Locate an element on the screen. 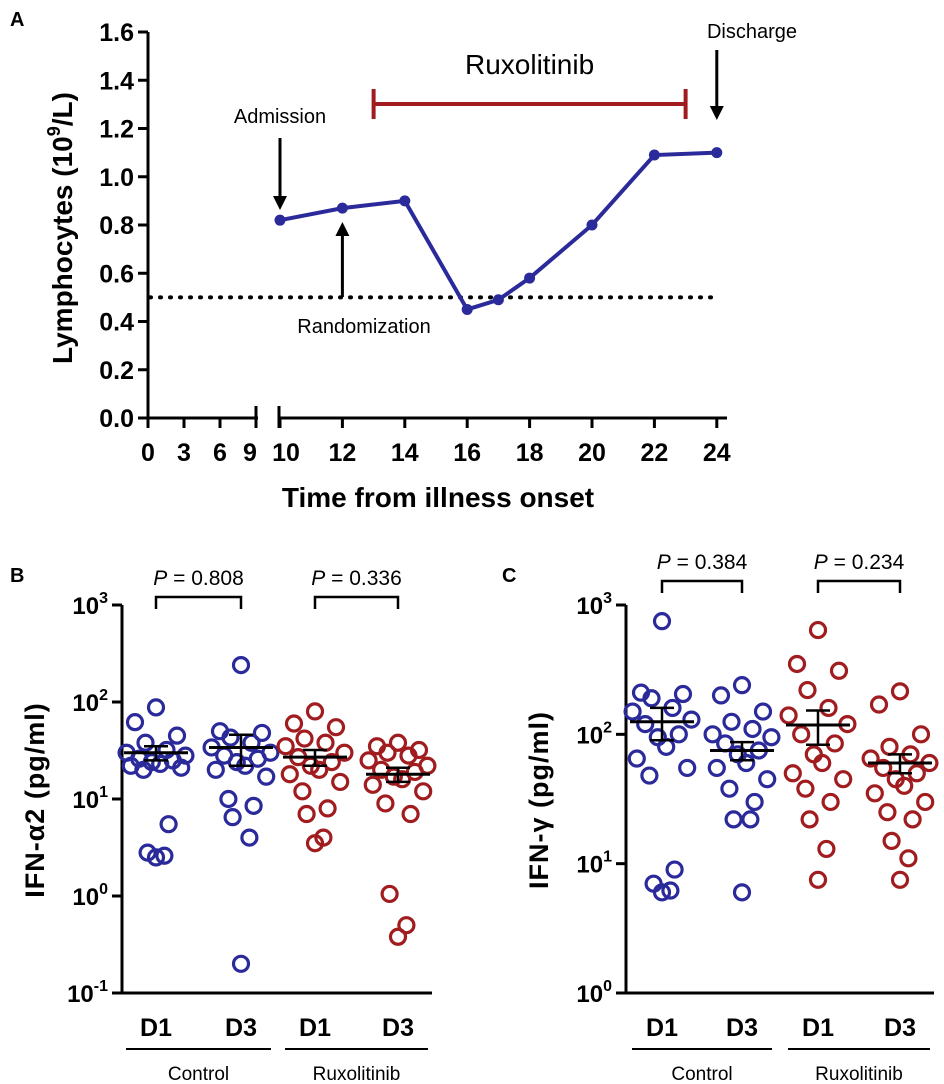  y-tick-label: 0.6 is located at coordinates (116, 274).